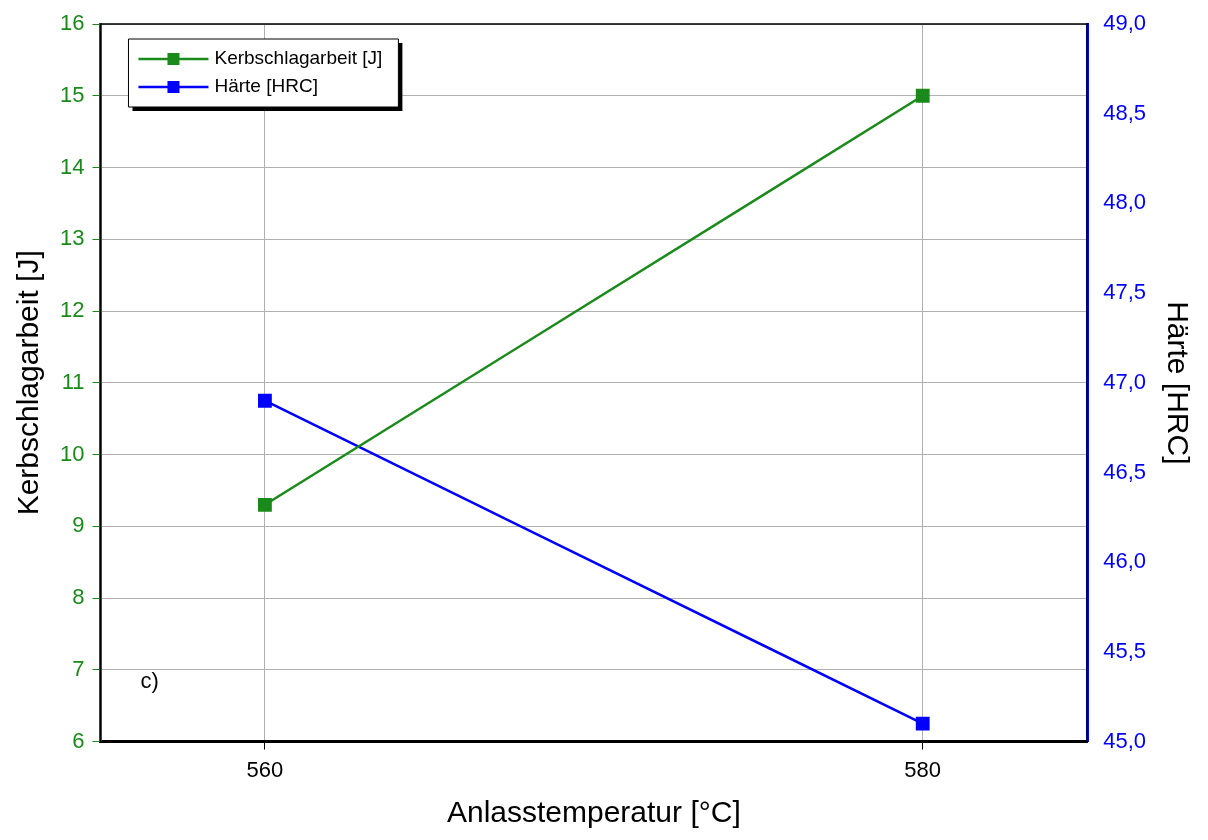 The height and width of the screenshot is (840, 1208). I want to click on y-tick-label: 11, so click(73, 381).